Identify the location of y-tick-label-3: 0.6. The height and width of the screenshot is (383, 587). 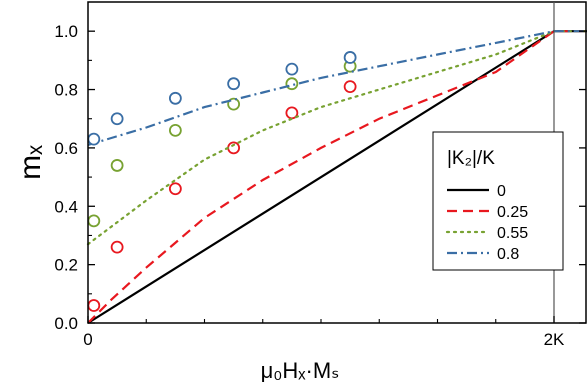
(66, 148).